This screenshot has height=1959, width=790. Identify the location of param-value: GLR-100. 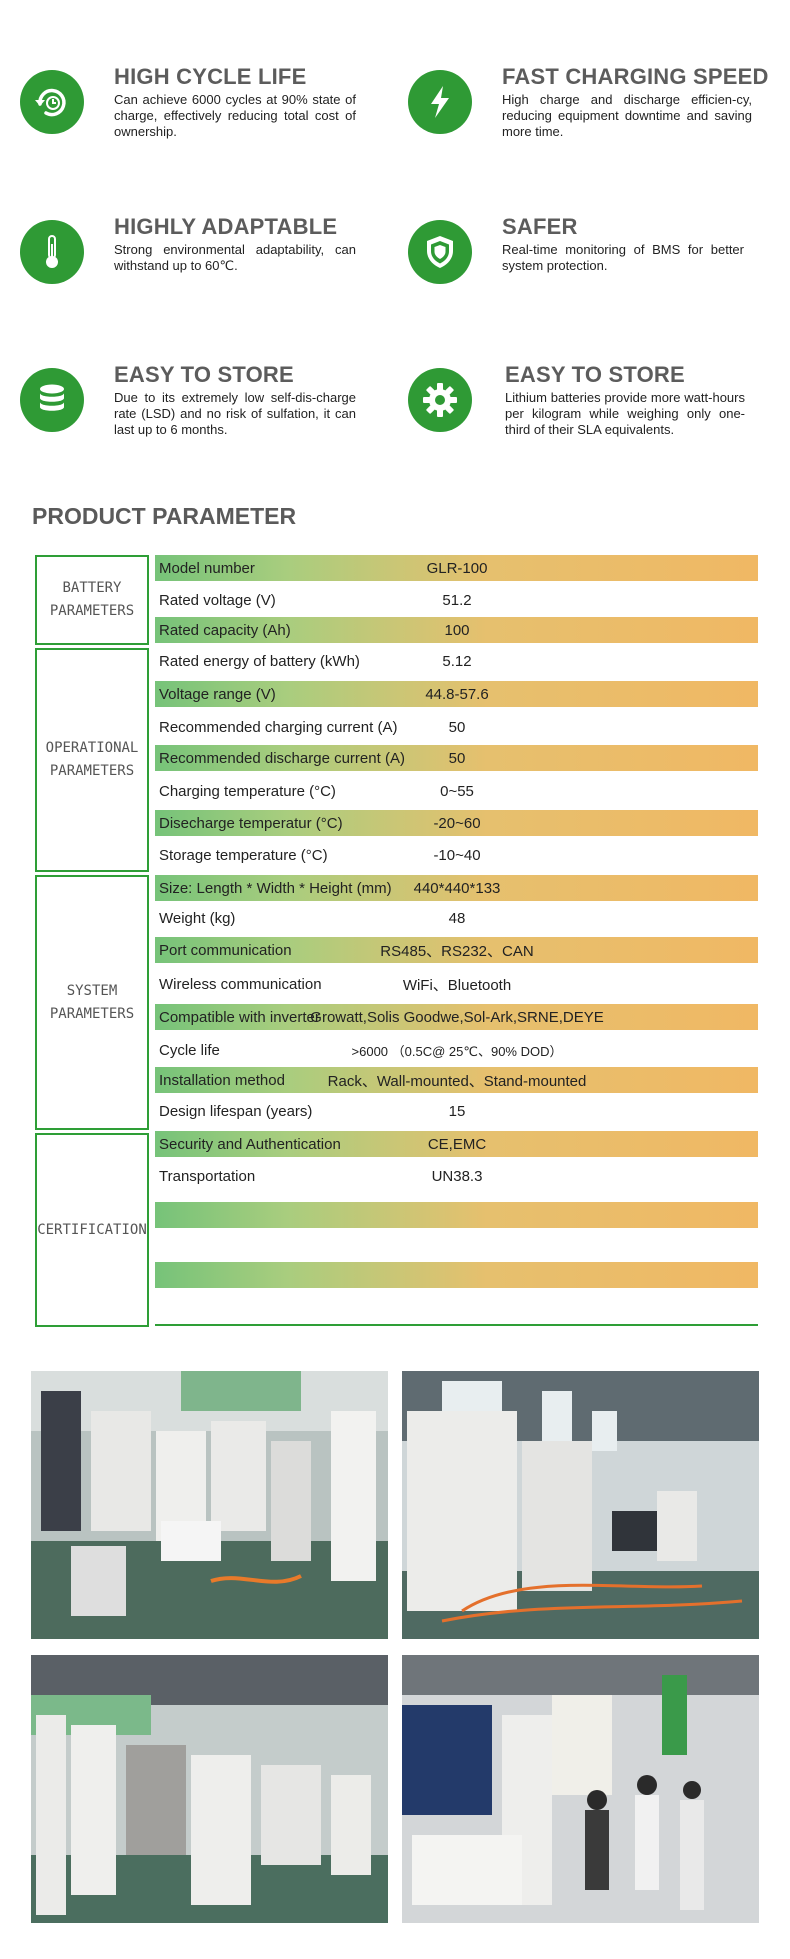
(457, 568).